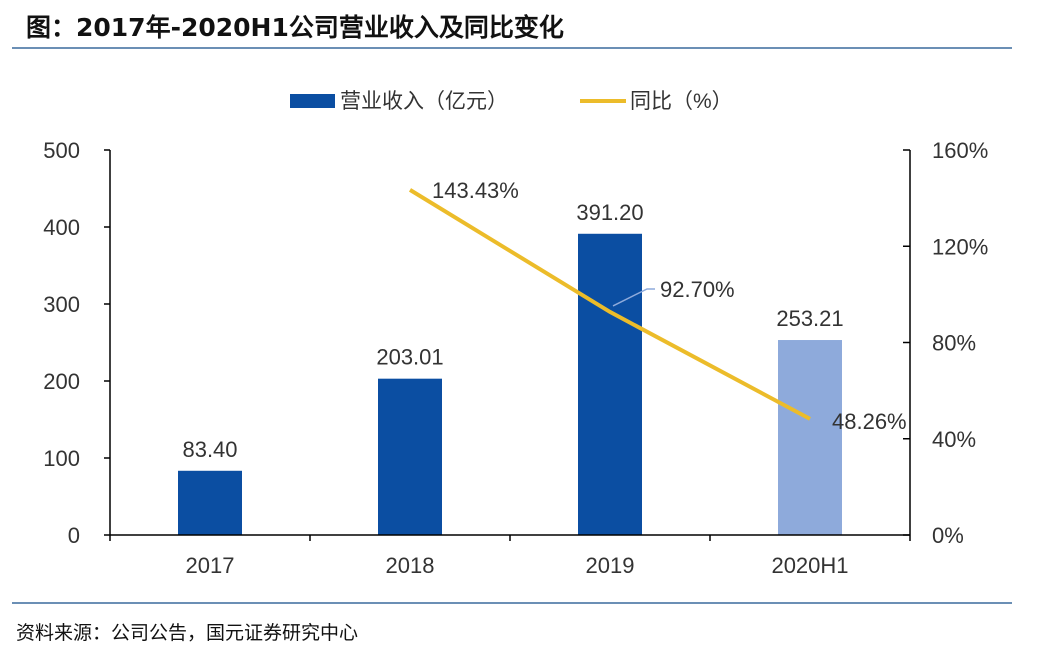 Image resolution: width=1050 pixels, height=655 pixels. I want to click on yoy-data-label: 48.26%, so click(869, 421).